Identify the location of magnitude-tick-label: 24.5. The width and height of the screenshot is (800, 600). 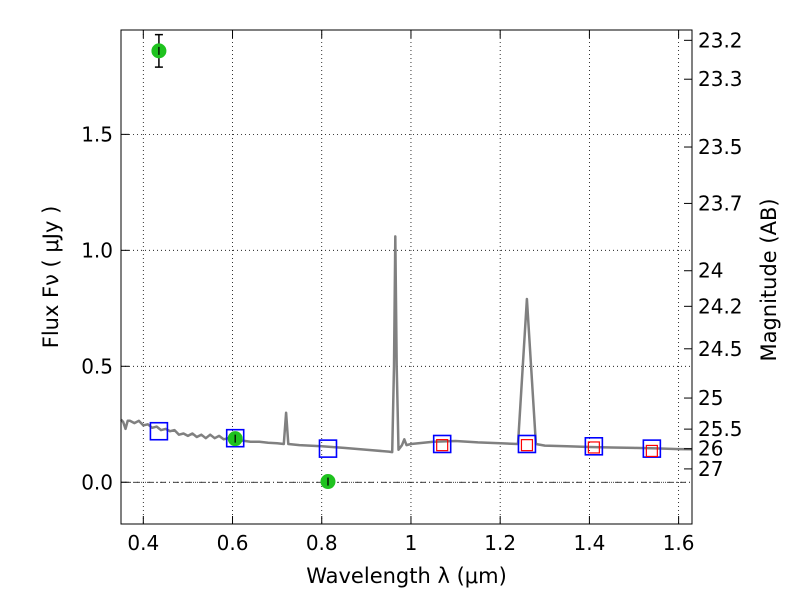
(720, 349).